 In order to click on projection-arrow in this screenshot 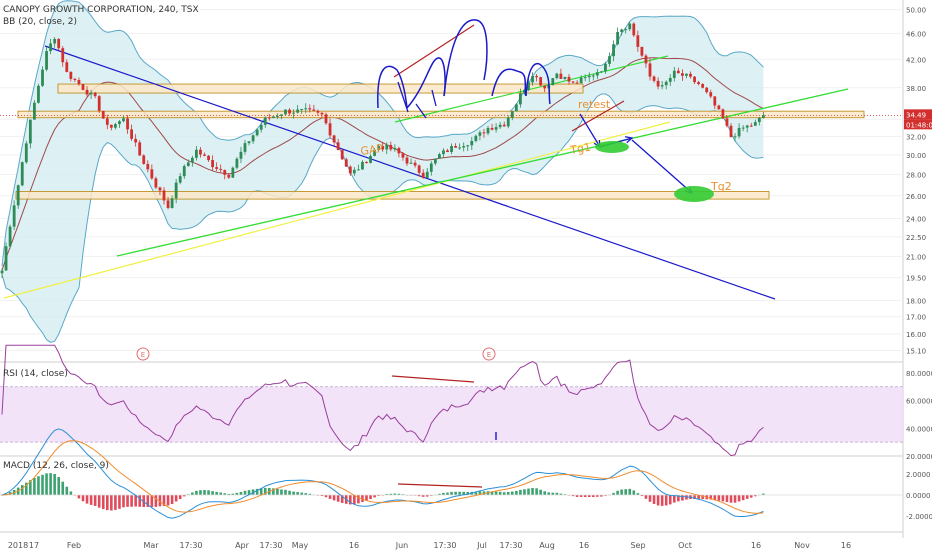, I will do `click(590, 130)`.